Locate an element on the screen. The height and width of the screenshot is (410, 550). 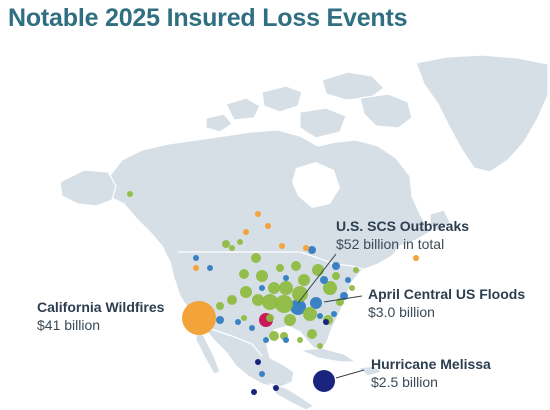
callout-wildfires-name: California Wildfires is located at coordinates (101, 307).